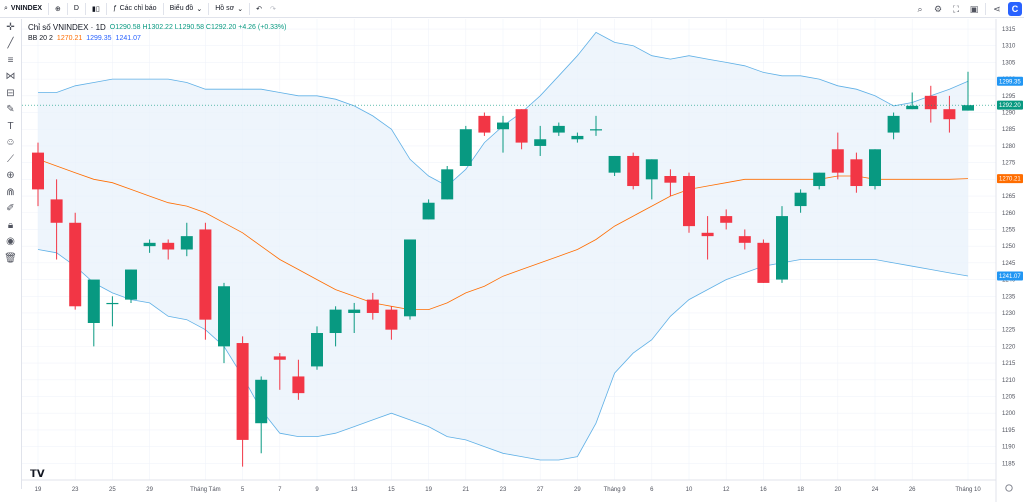  I want to click on symbol-search: ⌕ VNINDEX, so click(23, 9).